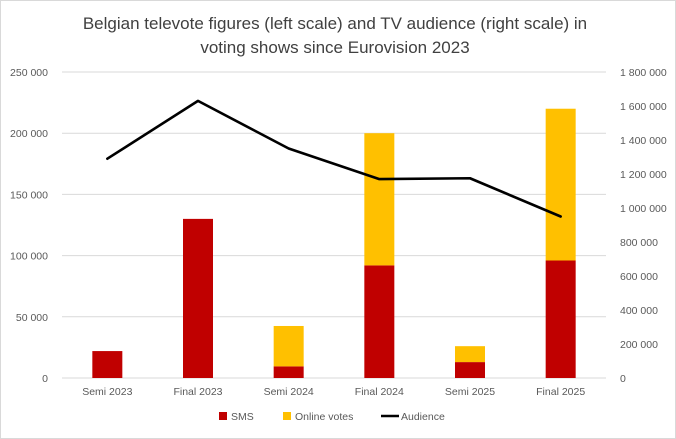  Describe the element at coordinates (643, 73) in the screenshot. I see `y-right-tick-label: 1 800 000` at that location.